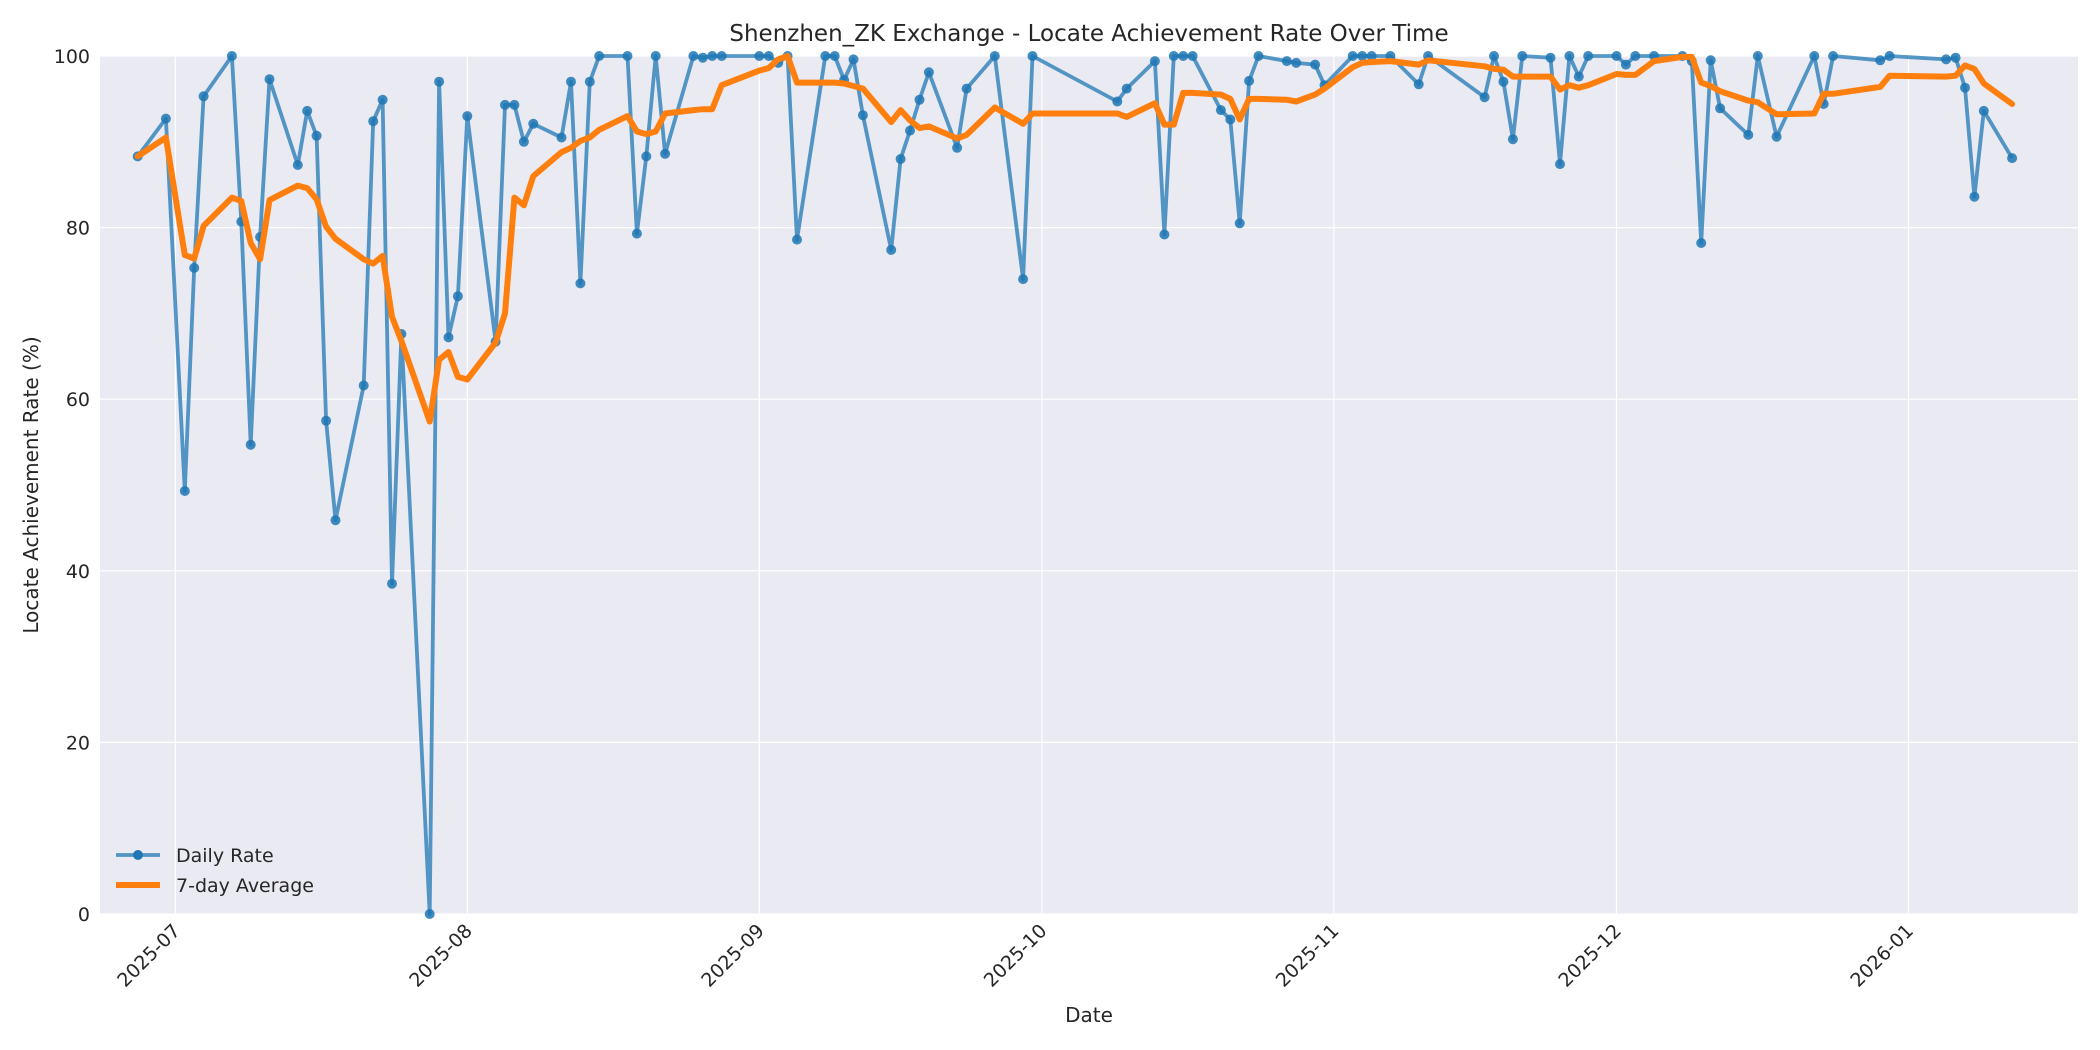 The height and width of the screenshot is (1050, 2100). I want to click on y-tick-label: 80, so click(78, 229).